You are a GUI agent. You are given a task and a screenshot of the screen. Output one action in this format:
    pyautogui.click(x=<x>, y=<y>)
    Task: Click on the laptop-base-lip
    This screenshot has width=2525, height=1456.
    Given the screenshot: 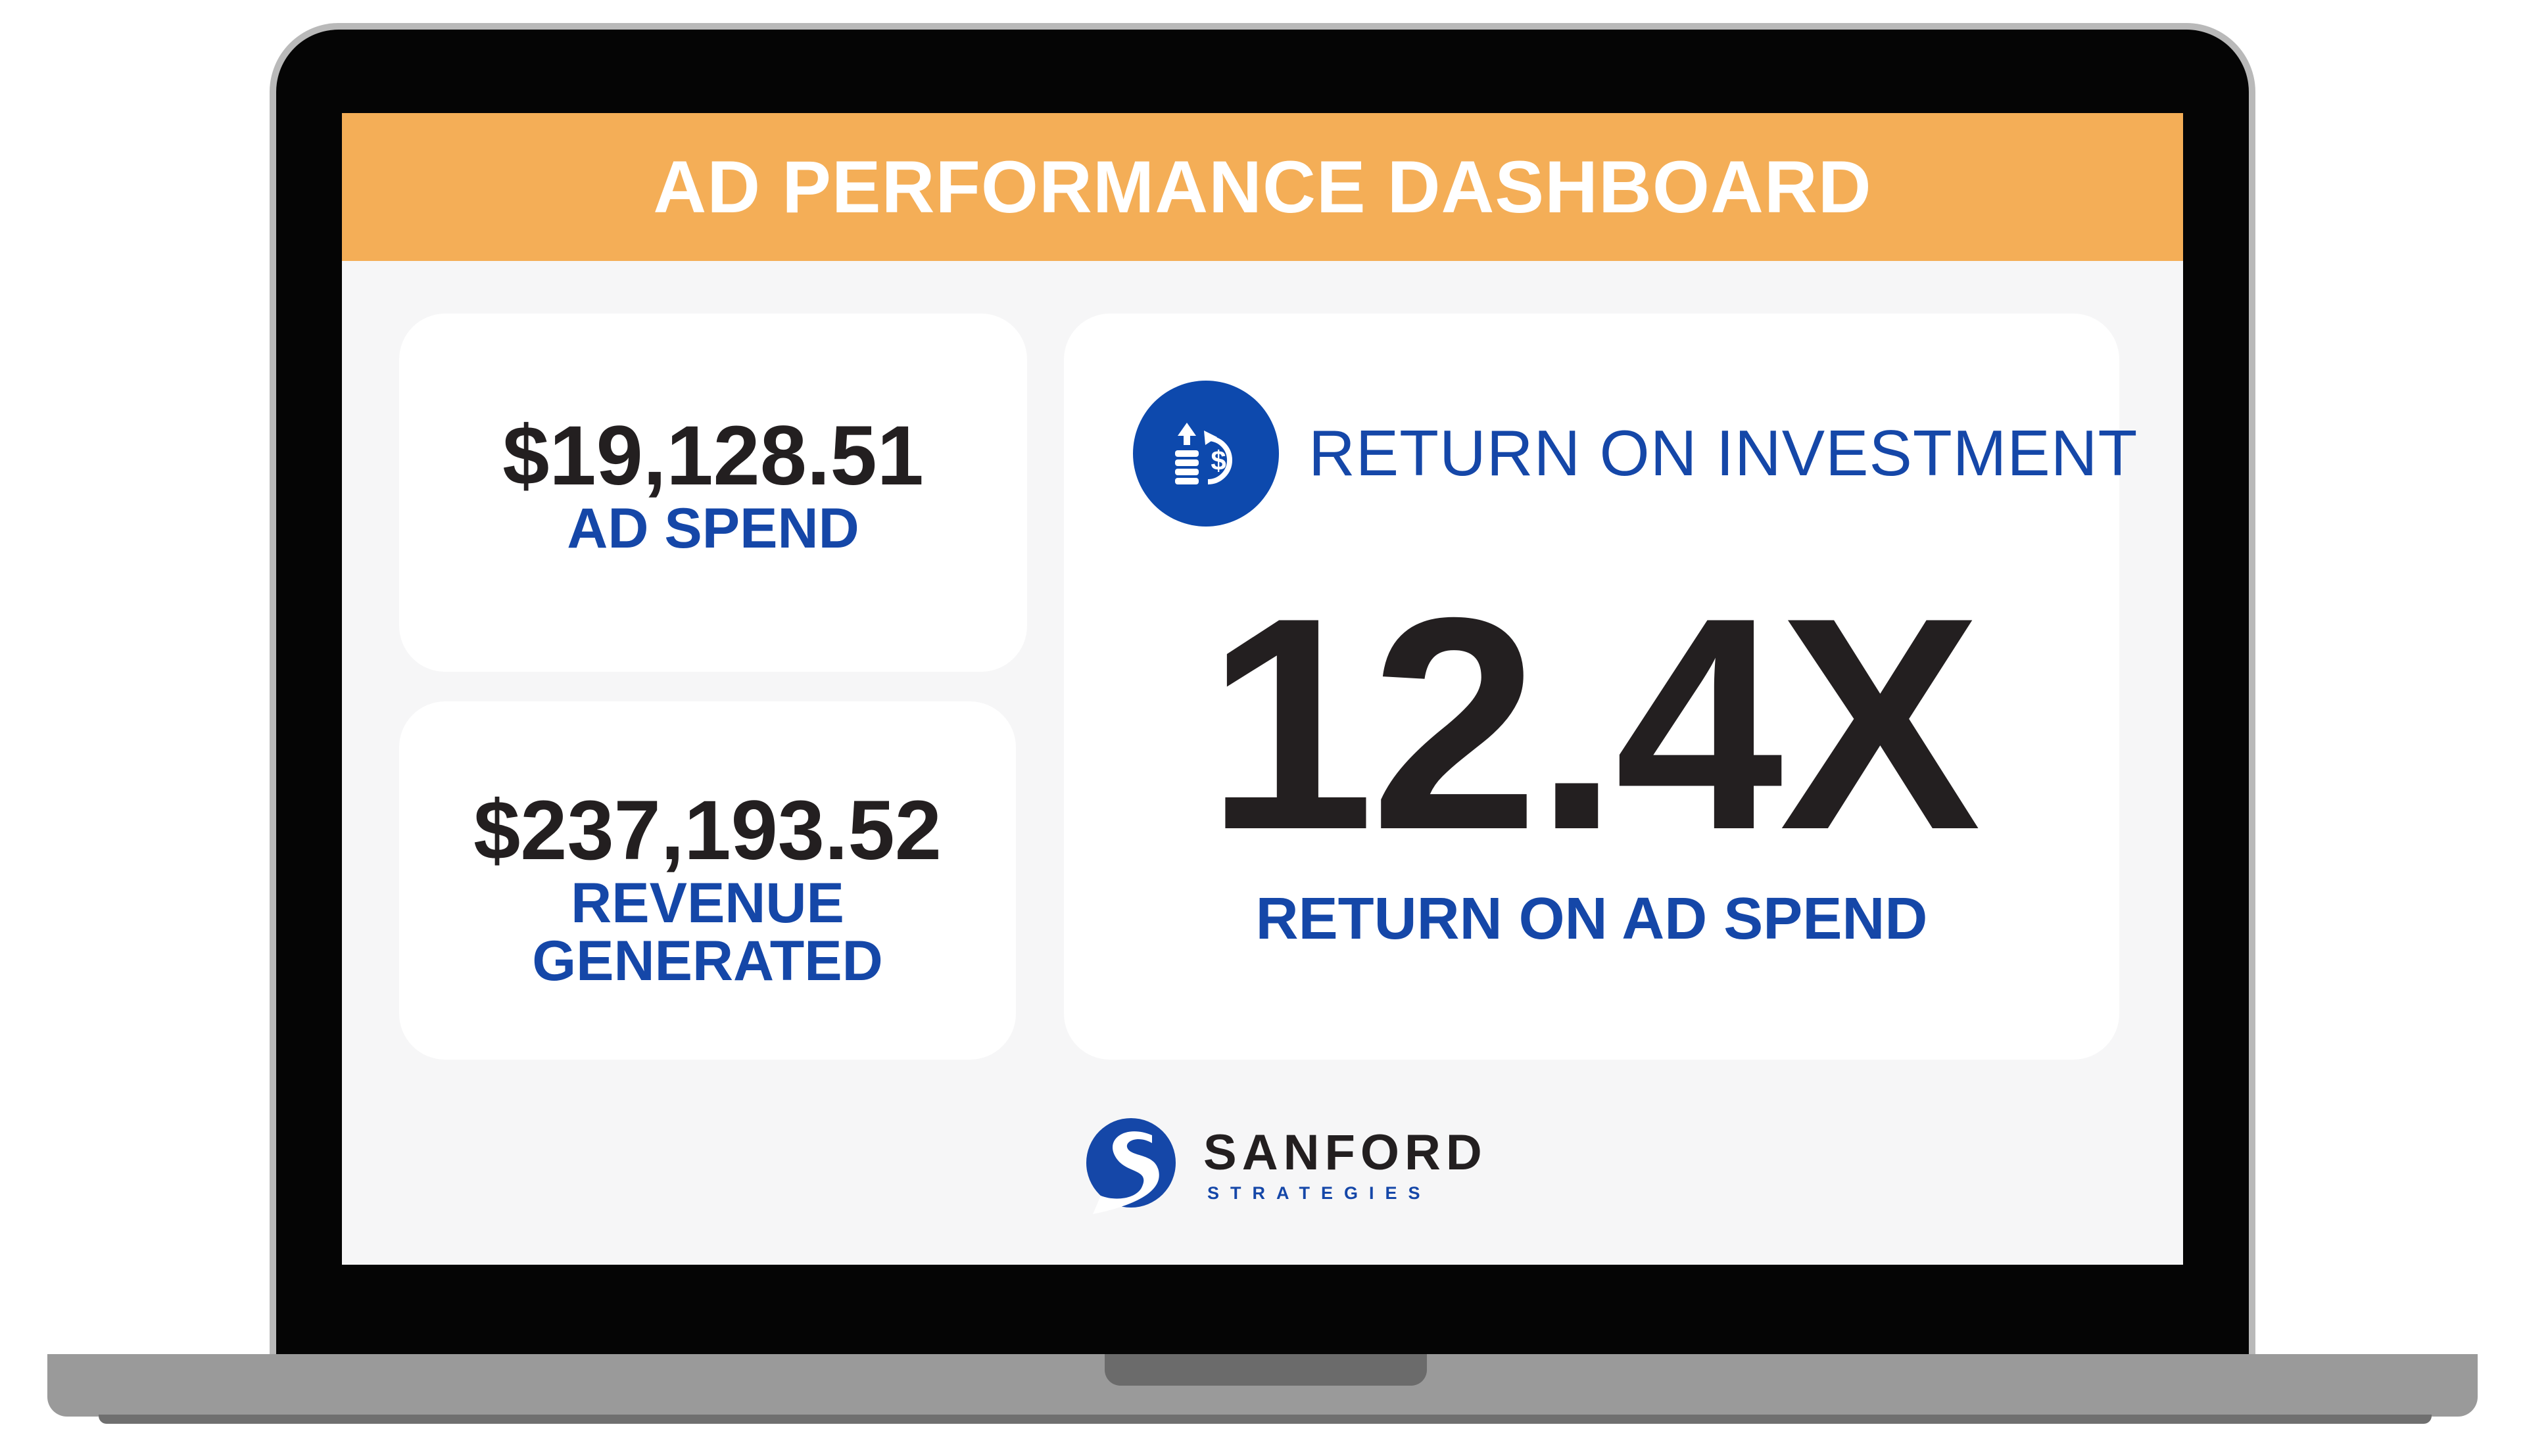 What is the action you would take?
    pyautogui.click(x=1265, y=1419)
    